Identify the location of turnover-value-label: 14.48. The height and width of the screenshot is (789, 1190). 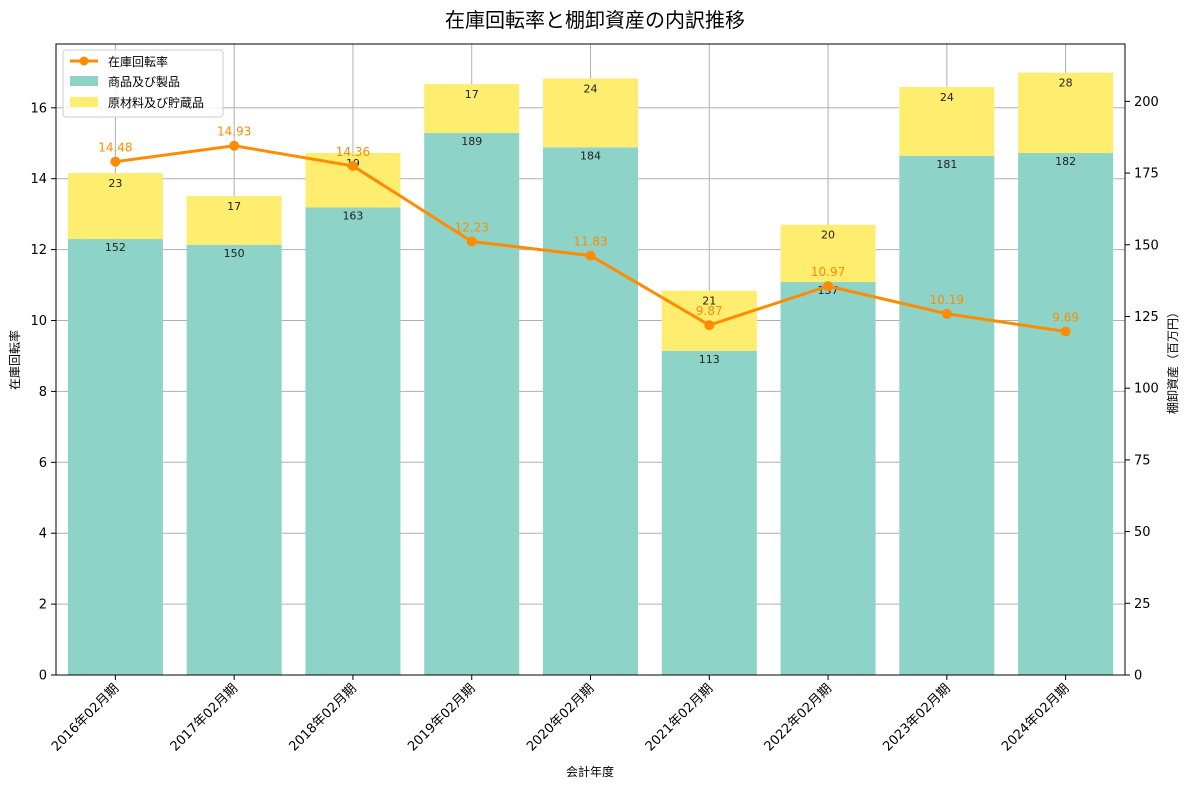
(115, 148).